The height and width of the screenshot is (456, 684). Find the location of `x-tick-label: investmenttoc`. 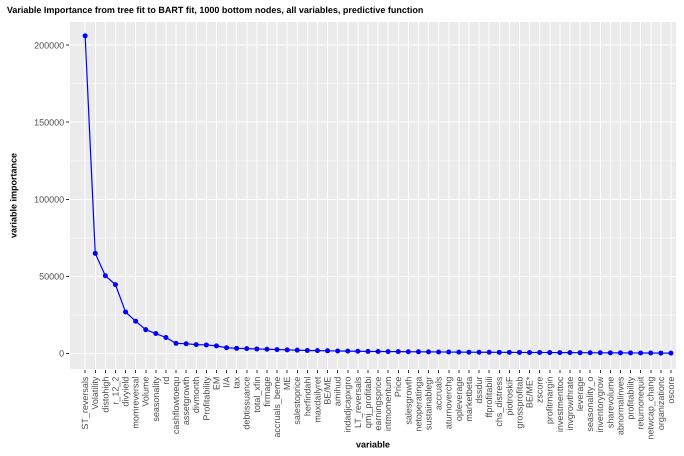

x-tick-label: investmenttoc is located at coordinates (559, 404).